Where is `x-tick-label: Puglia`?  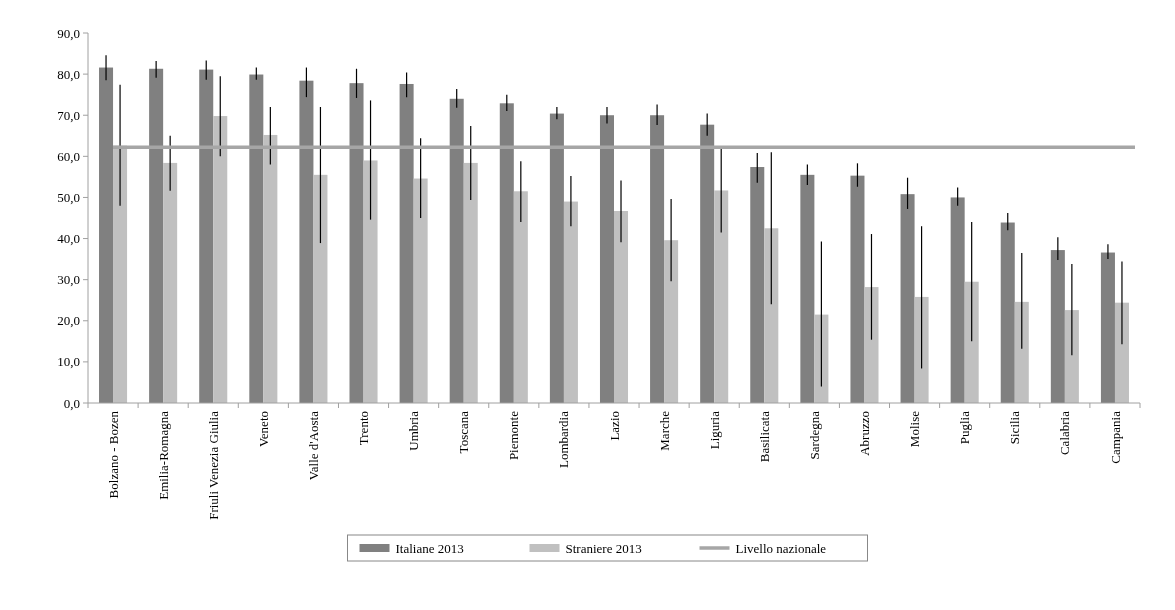
x-tick-label: Puglia is located at coordinates (965, 427).